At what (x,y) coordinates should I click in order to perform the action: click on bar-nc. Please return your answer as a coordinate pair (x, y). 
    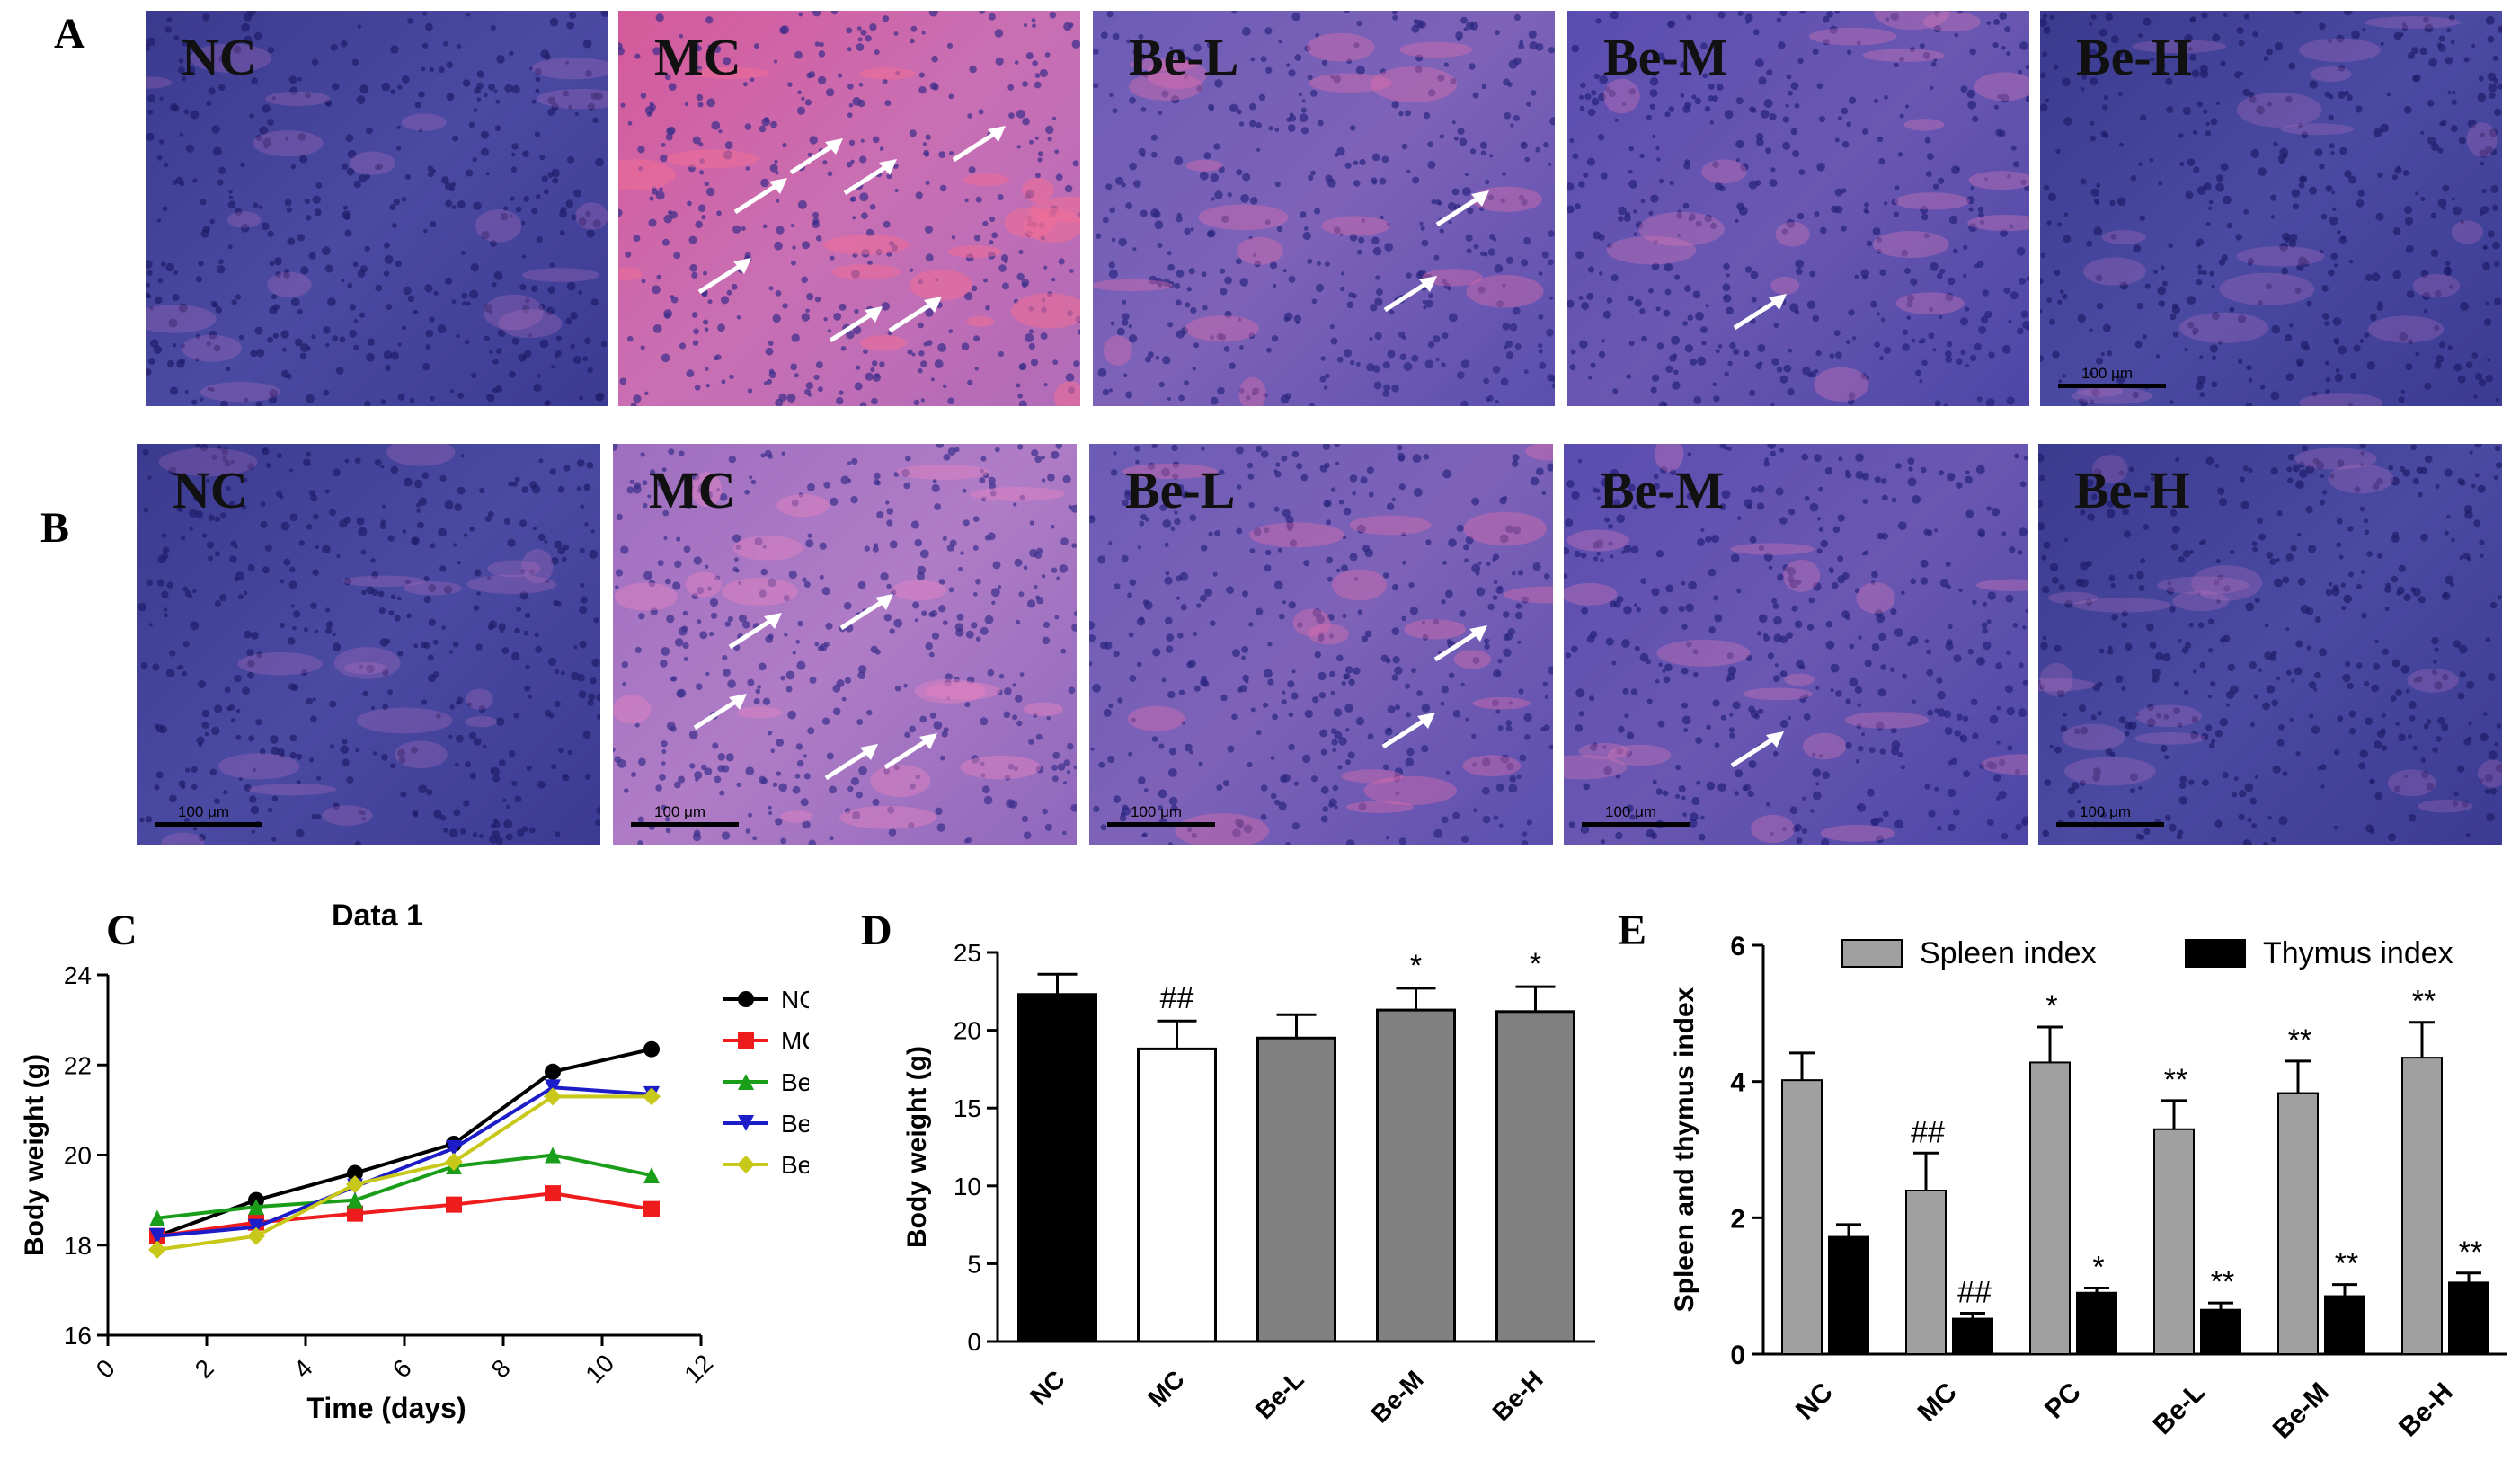
    Looking at the image, I should click on (1057, 1168).